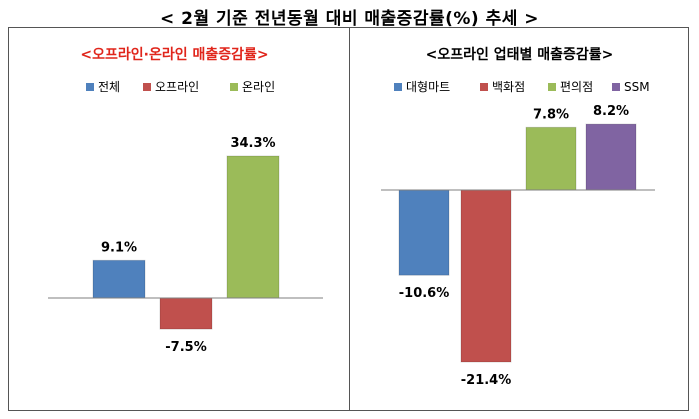 This screenshot has height=419, width=699. What do you see at coordinates (519, 55) in the screenshot?
I see `right-chart-title: <오프라인 업태별 매출증감률>` at bounding box center [519, 55].